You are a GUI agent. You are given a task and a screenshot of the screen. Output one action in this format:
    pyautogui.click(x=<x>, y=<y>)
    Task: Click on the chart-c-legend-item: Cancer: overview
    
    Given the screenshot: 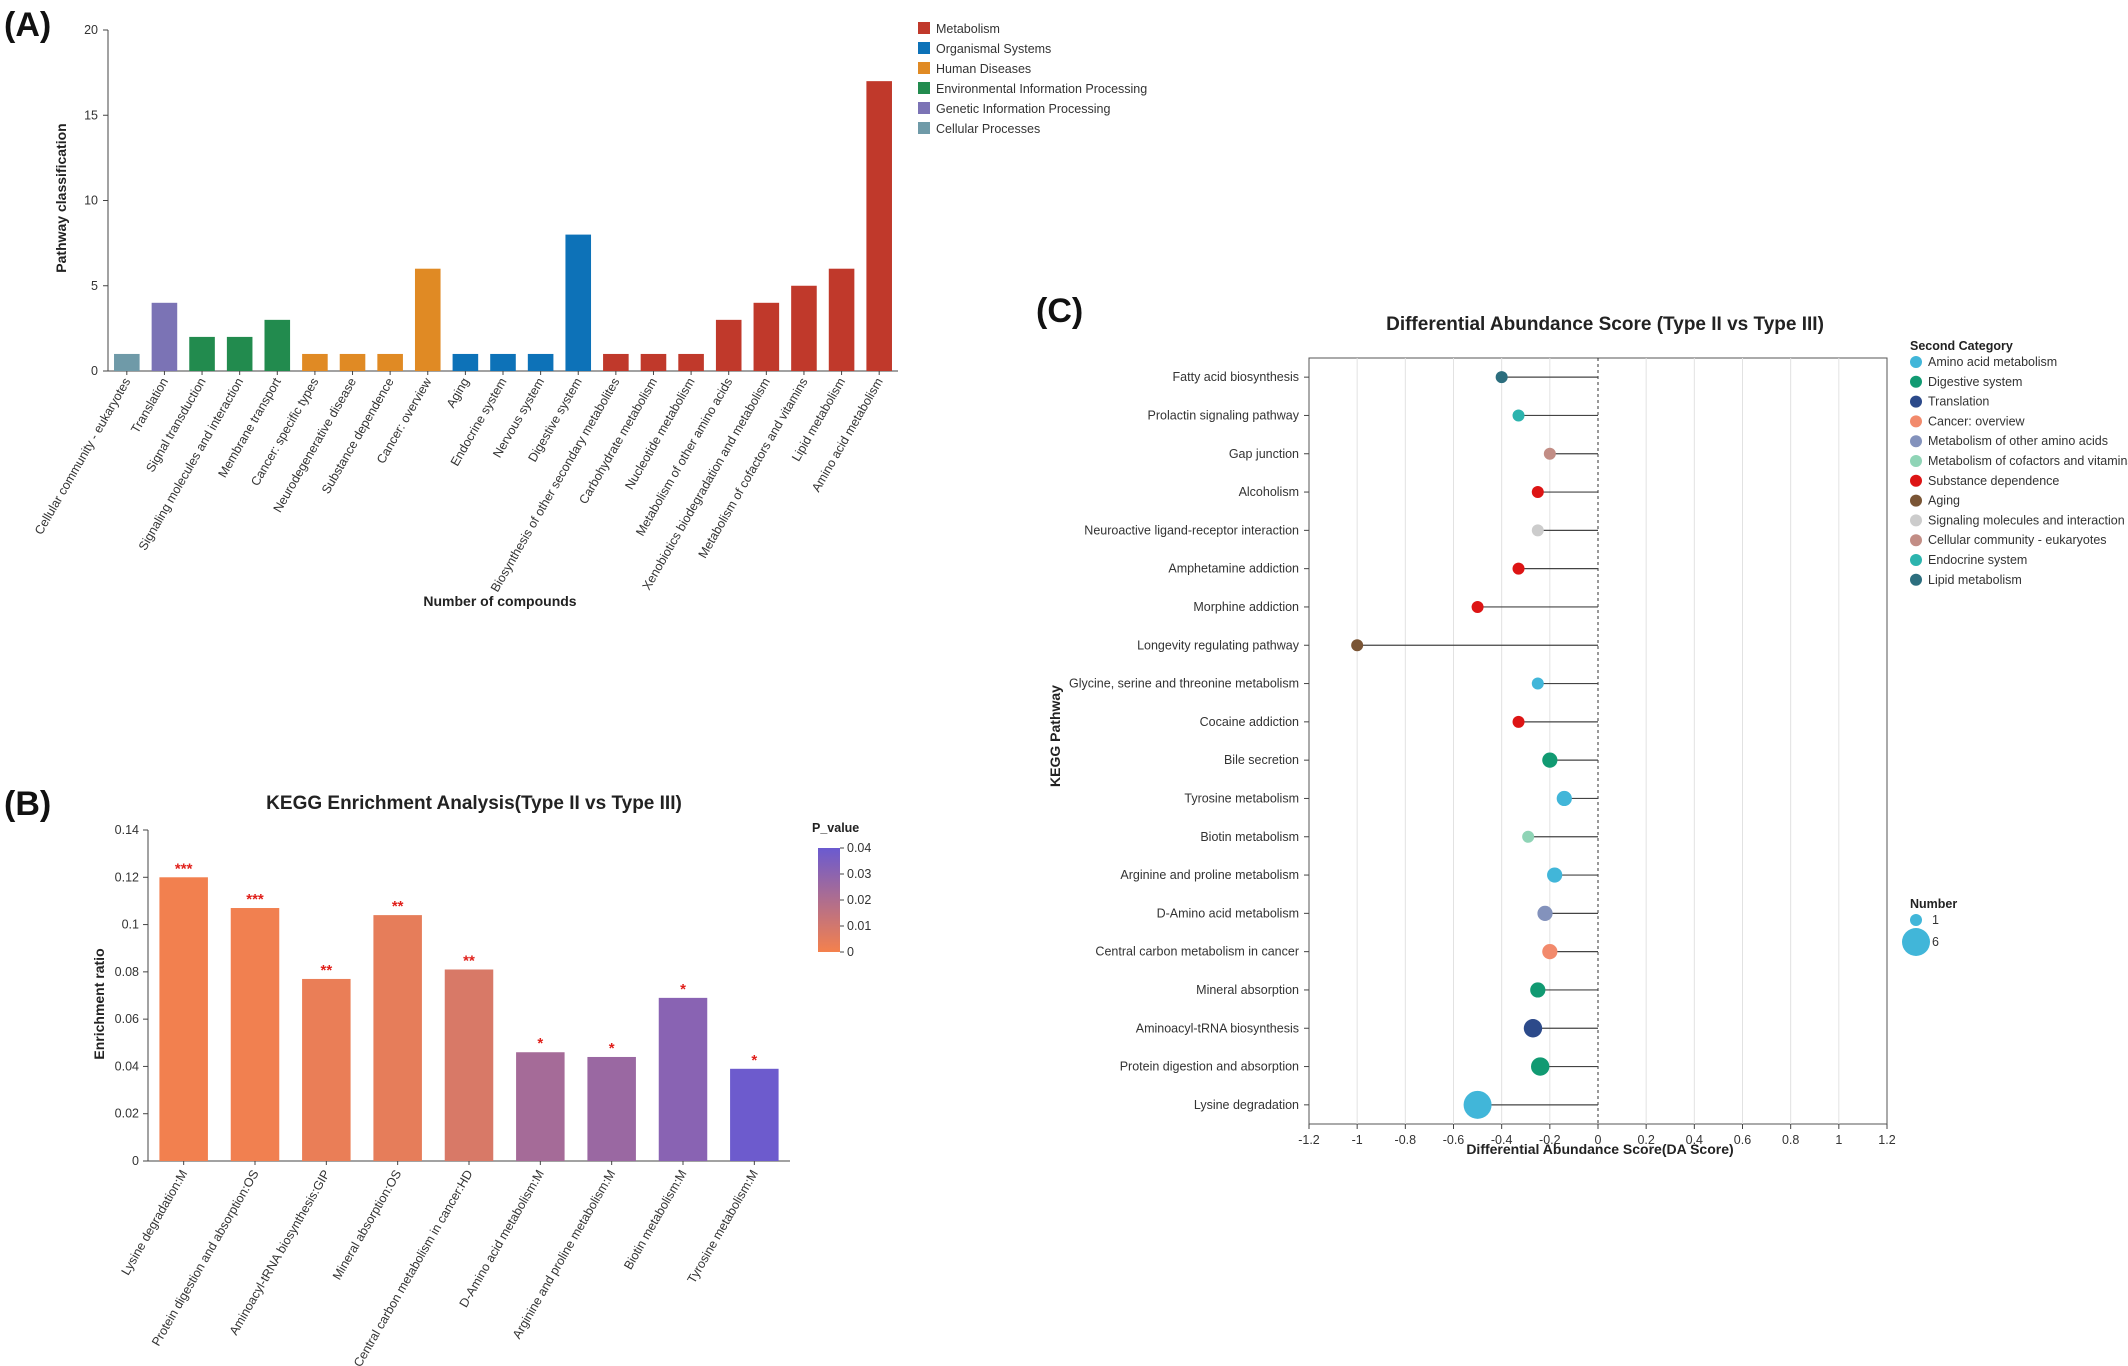 What is the action you would take?
    pyautogui.click(x=1977, y=421)
    